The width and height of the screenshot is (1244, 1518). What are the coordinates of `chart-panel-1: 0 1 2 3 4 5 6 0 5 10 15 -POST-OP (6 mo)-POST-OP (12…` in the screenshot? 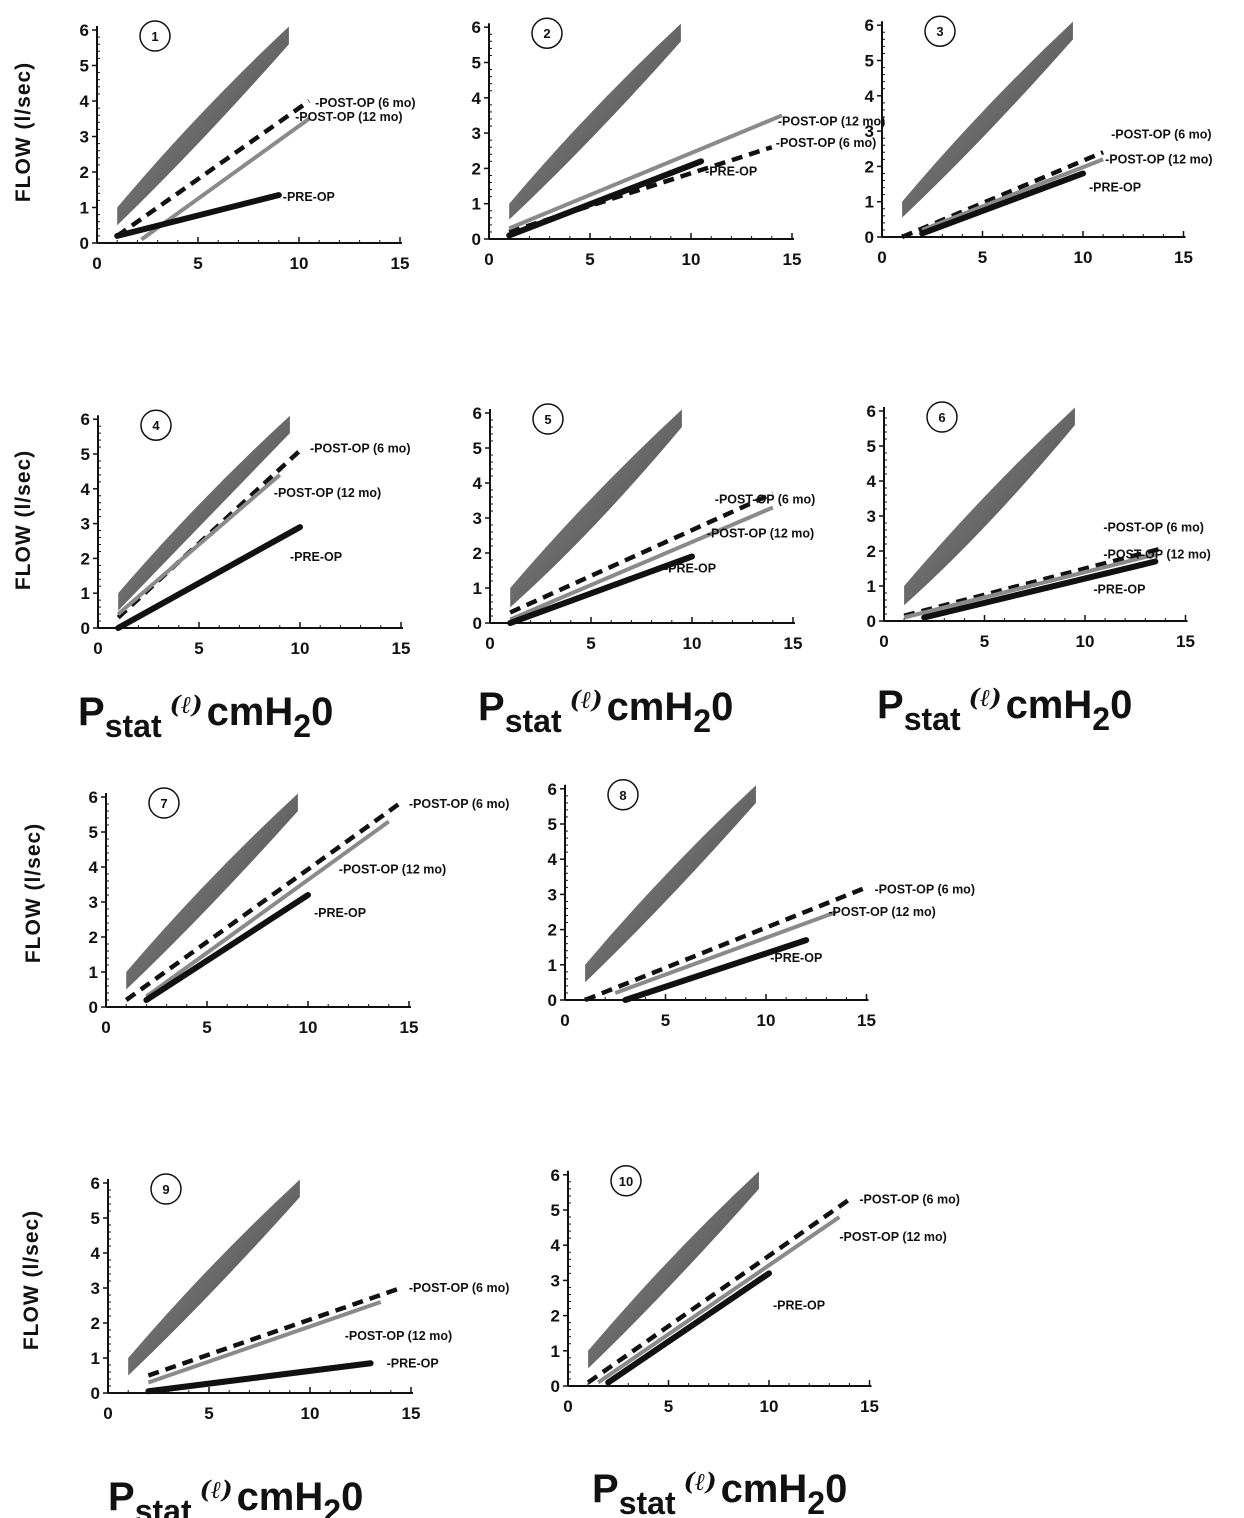 It's located at (248, 146).